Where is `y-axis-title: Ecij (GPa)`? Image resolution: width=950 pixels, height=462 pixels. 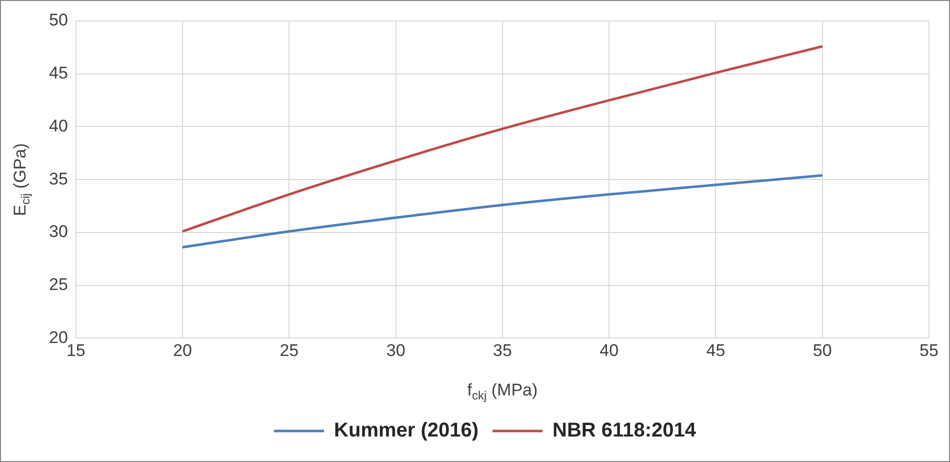 y-axis-title: Ecij (GPa) is located at coordinates (21, 179).